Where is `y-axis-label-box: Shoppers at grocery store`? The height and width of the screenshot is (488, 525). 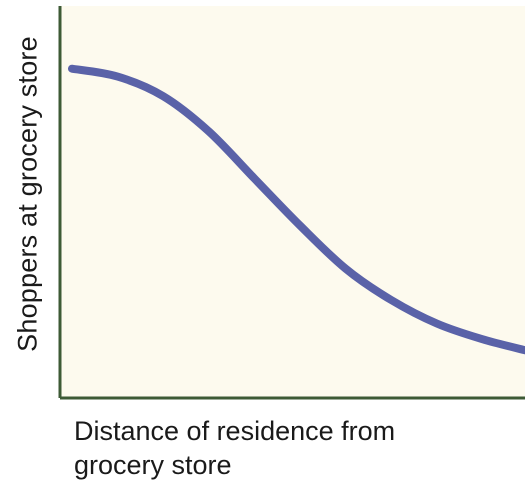 y-axis-label-box: Shoppers at grocery store is located at coordinates (28, 194).